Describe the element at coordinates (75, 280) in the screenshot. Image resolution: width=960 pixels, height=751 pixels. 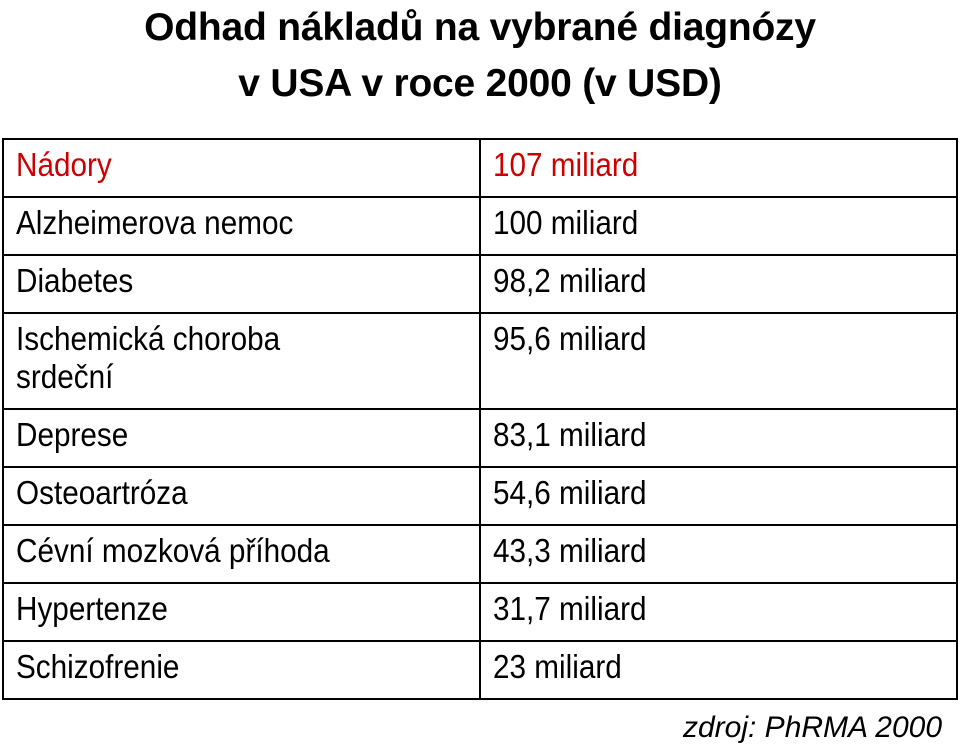
I see `diagnosis-label: Diabetes` at that location.